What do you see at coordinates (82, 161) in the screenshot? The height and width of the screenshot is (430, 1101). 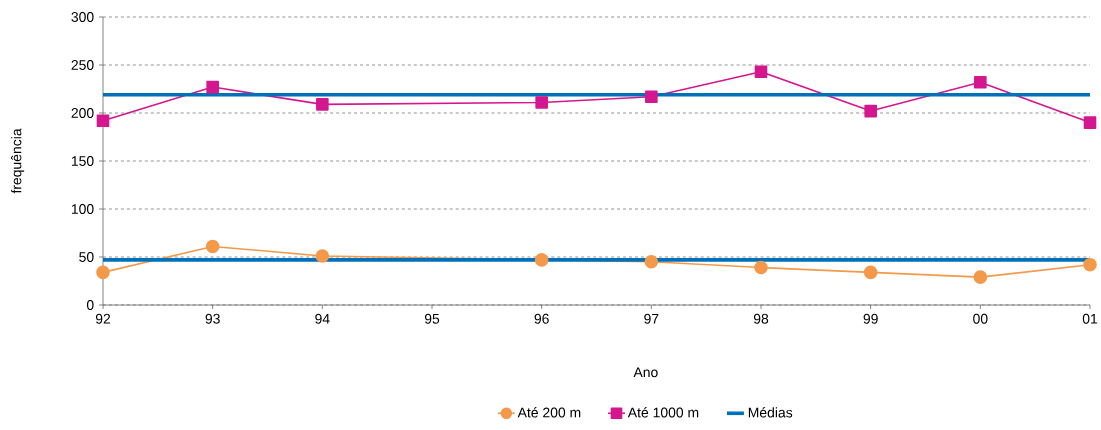 I see `y-tick-label: 150` at bounding box center [82, 161].